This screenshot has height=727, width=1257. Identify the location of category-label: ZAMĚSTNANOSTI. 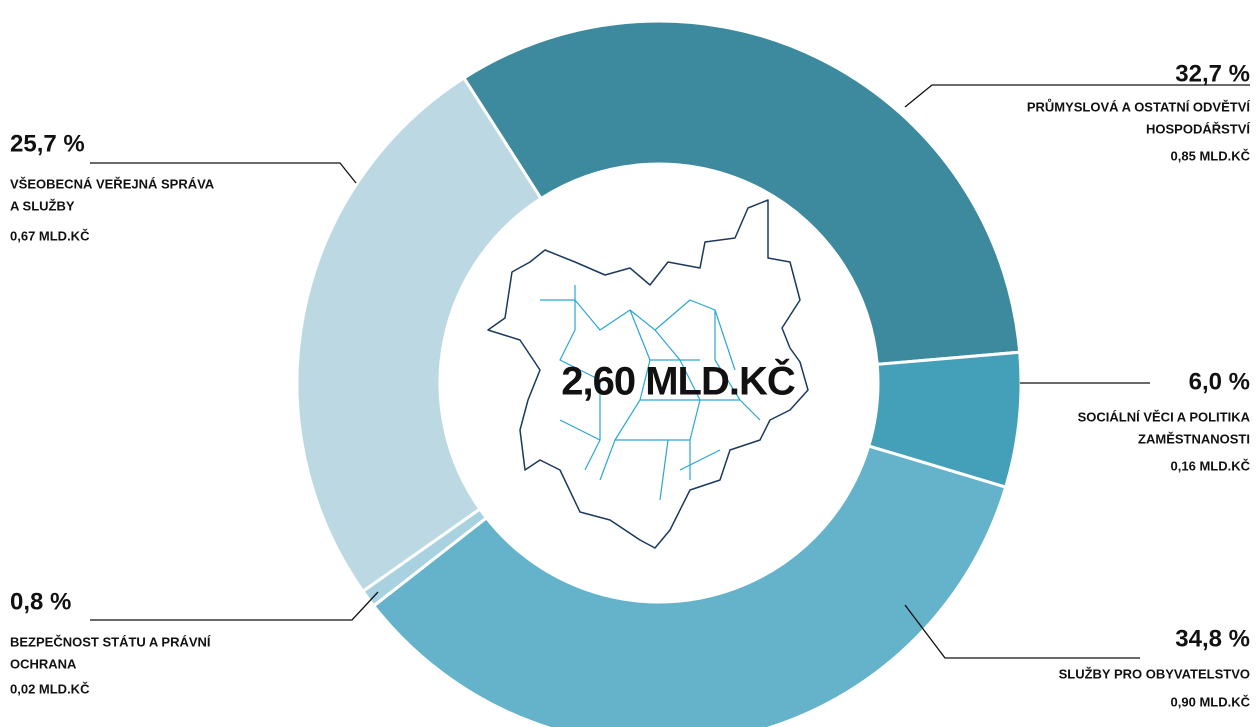
(1194, 438).